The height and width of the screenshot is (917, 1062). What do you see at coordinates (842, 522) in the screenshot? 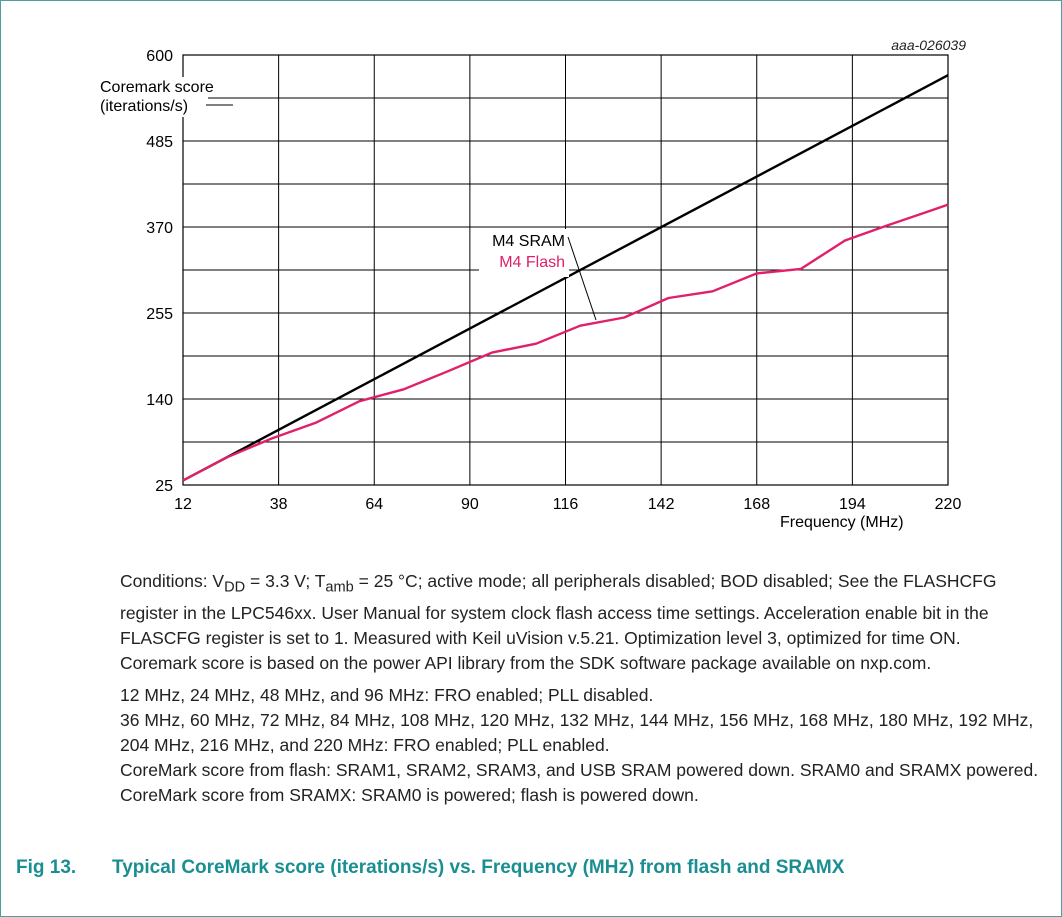
I see `x-axis-label: Frequency (MHz)` at bounding box center [842, 522].